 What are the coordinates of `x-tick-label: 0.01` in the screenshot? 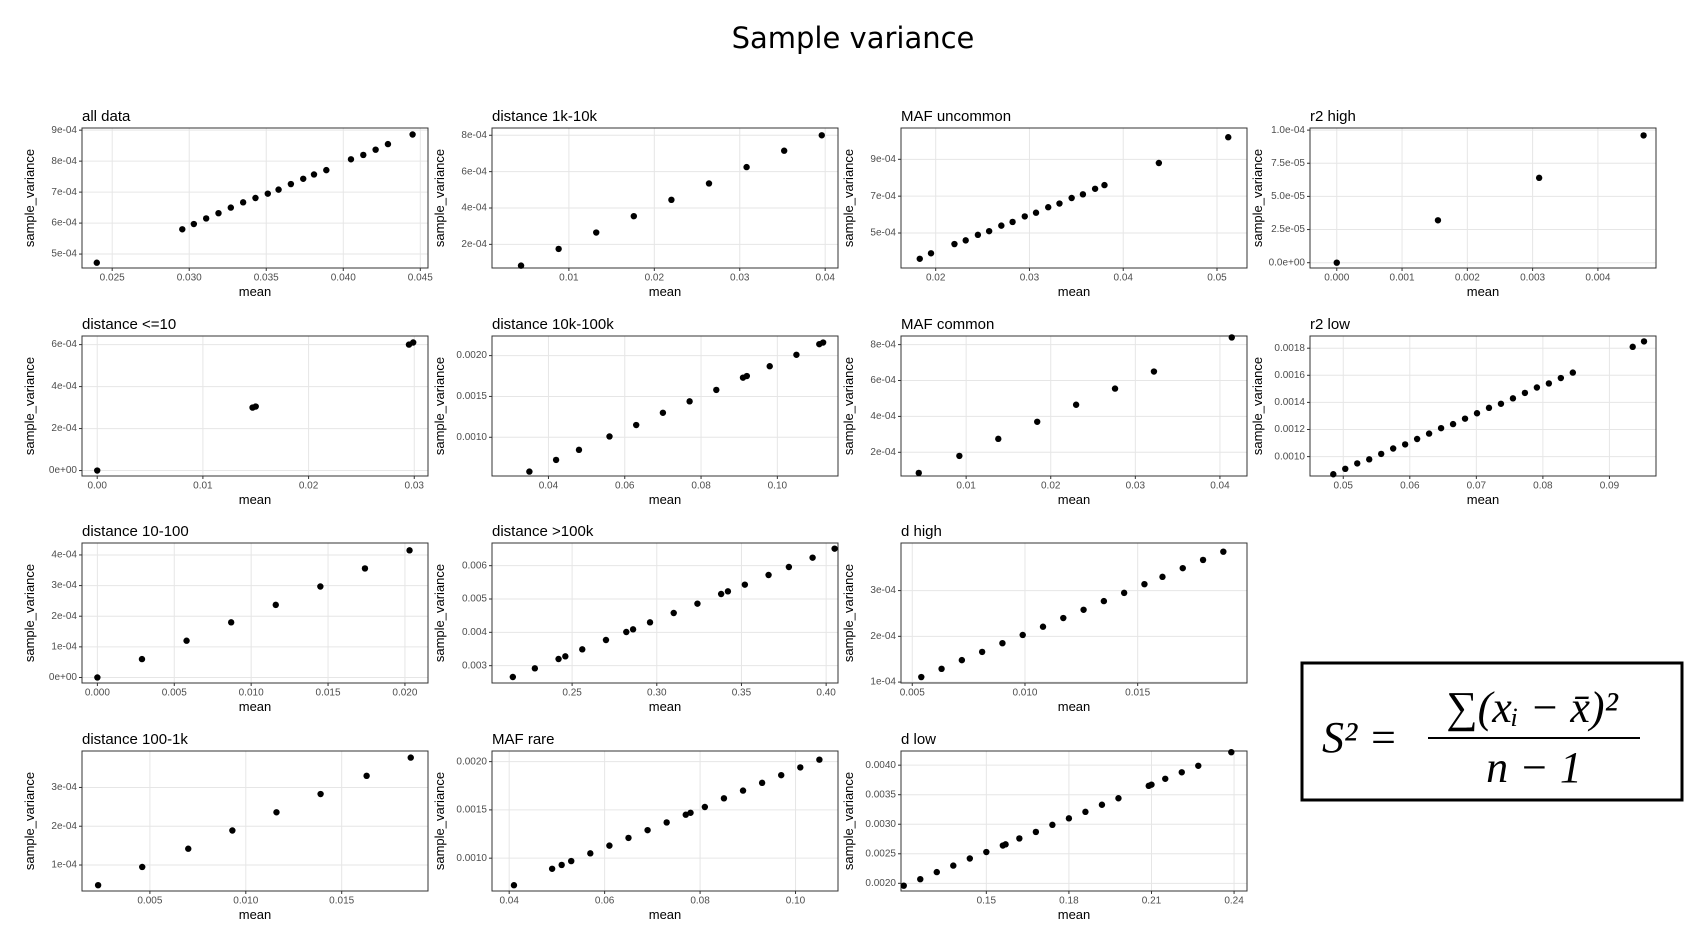 It's located at (569, 278).